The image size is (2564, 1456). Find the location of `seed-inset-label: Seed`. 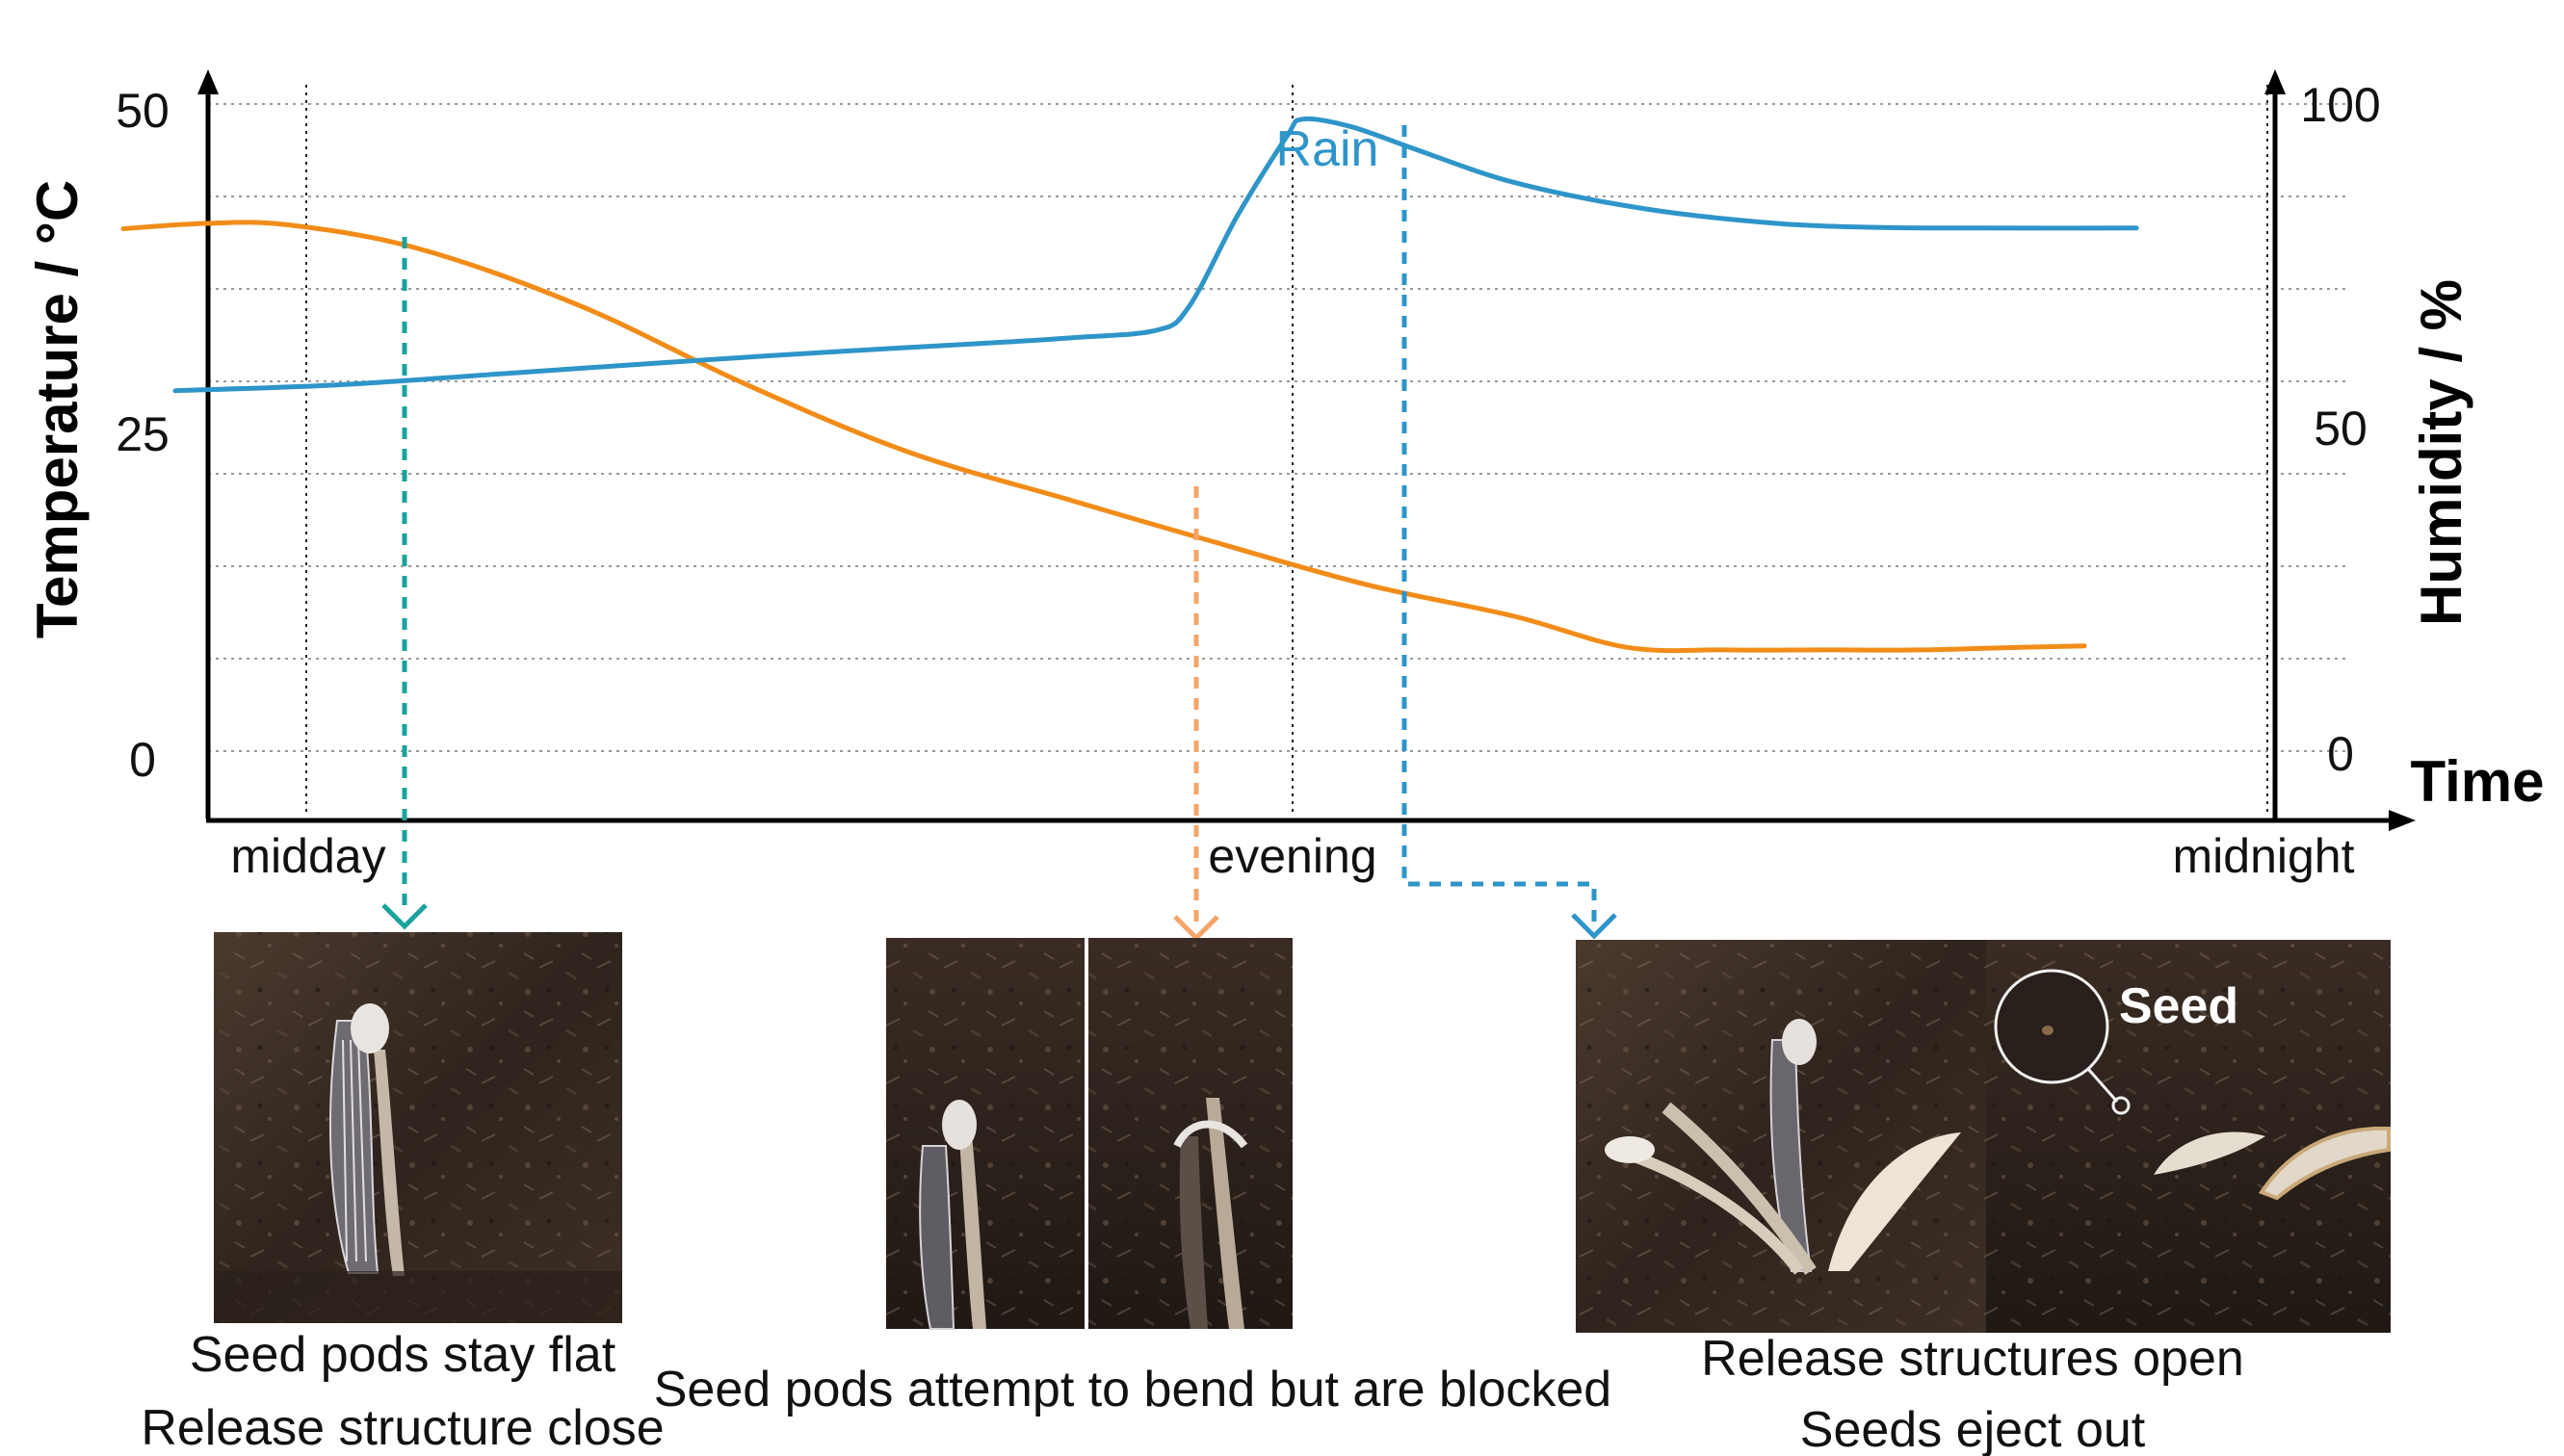

seed-inset-label: Seed is located at coordinates (2178, 1006).